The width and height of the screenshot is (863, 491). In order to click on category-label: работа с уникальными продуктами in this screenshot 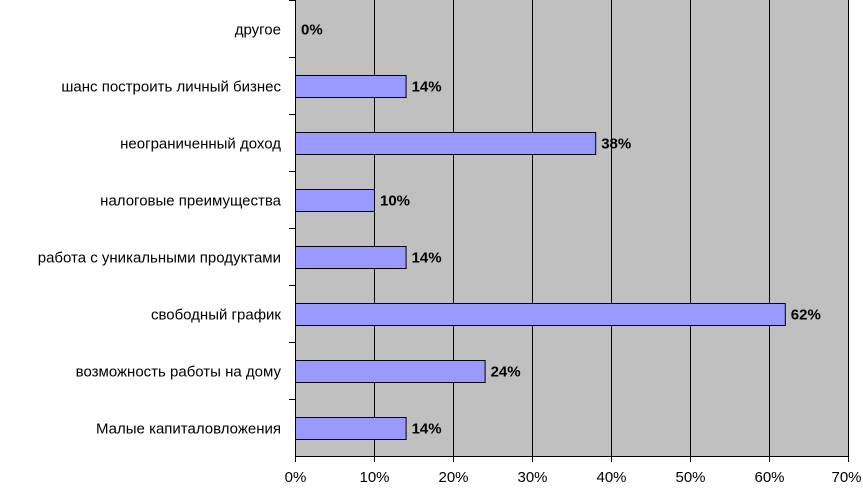, I will do `click(159, 258)`.